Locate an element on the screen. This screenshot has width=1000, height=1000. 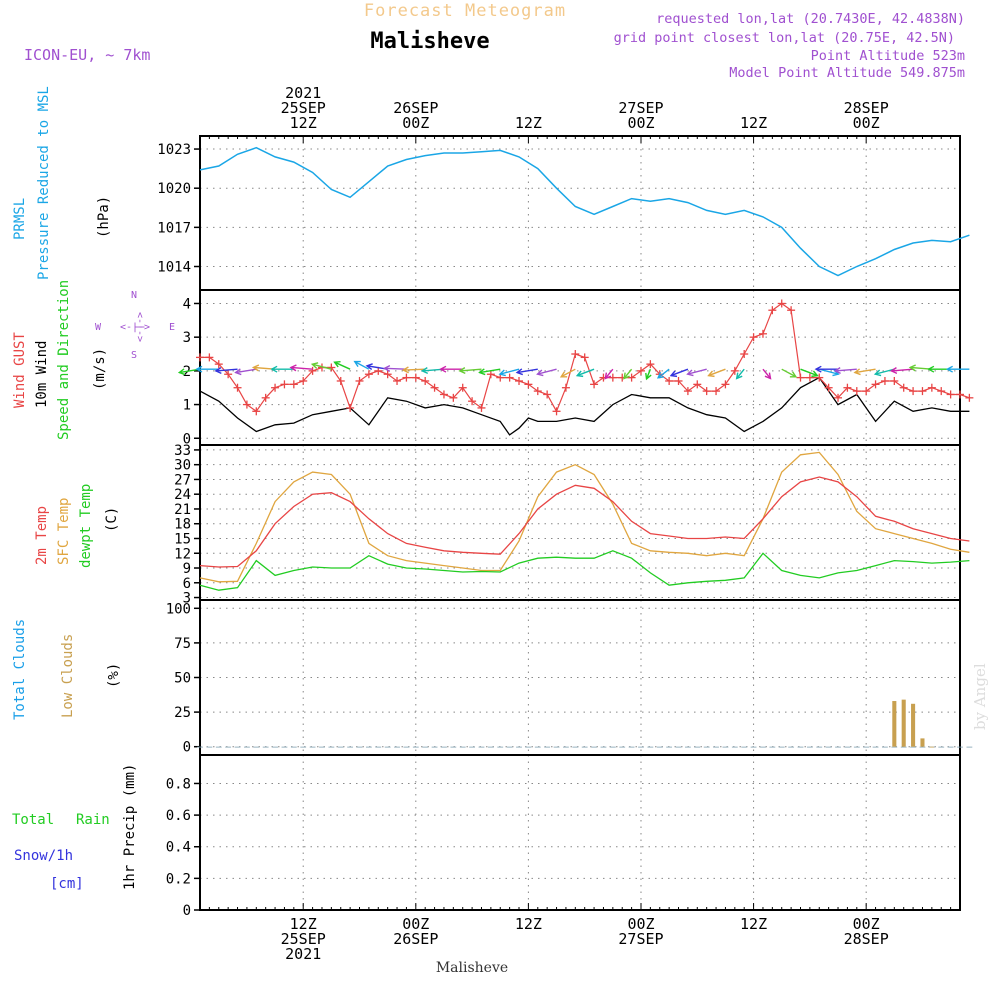
clouds-unit: (%) is located at coordinates (114, 675).